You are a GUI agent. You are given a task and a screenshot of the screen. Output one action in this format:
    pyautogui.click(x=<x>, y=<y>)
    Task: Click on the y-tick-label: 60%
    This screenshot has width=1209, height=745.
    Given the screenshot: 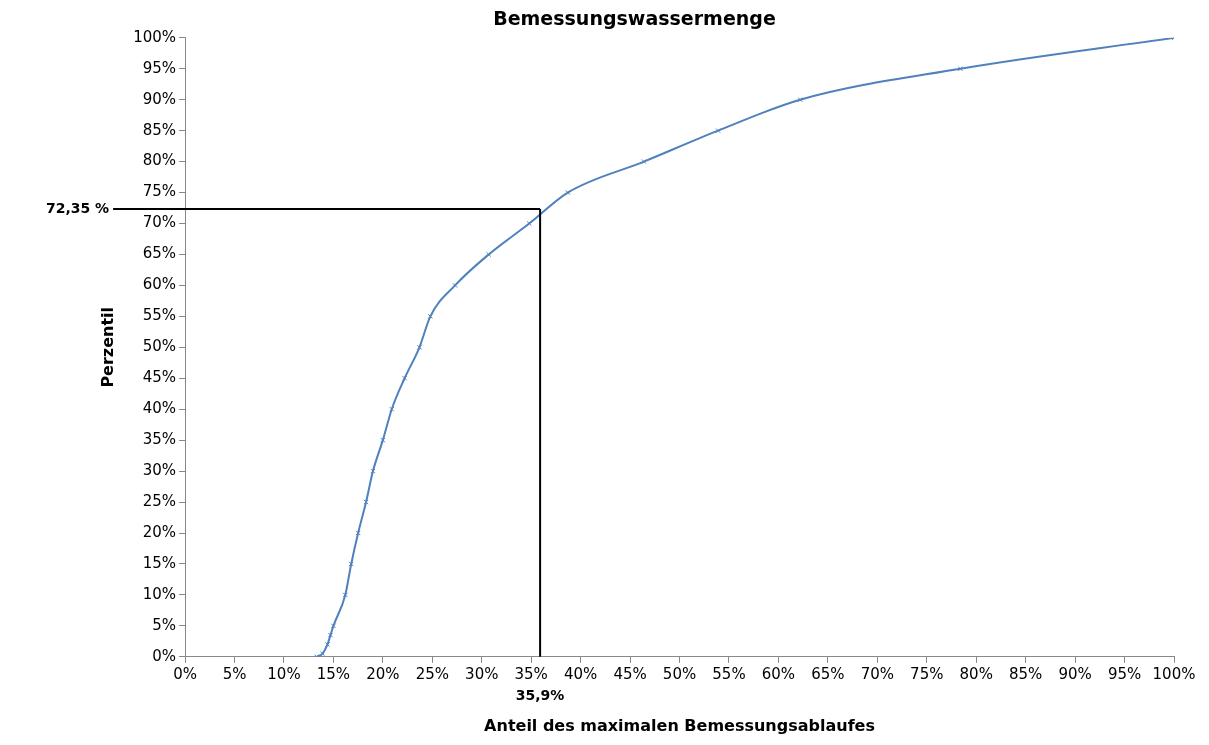 What is the action you would take?
    pyautogui.click(x=159, y=284)
    